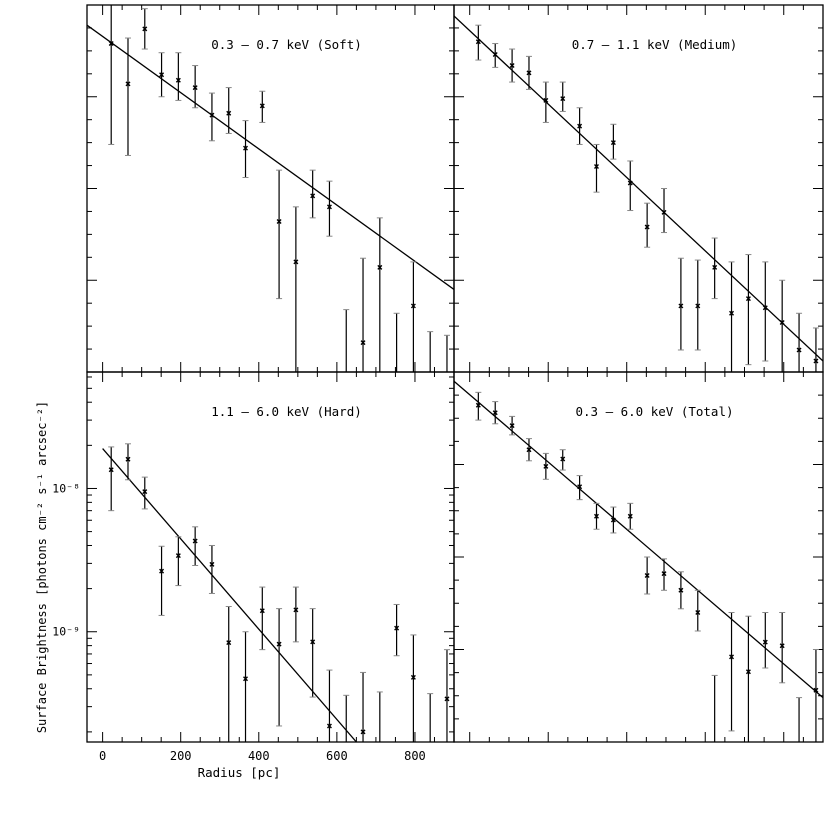 The image size is (830, 829). I want to click on x-tick-label: 400, so click(259, 756).